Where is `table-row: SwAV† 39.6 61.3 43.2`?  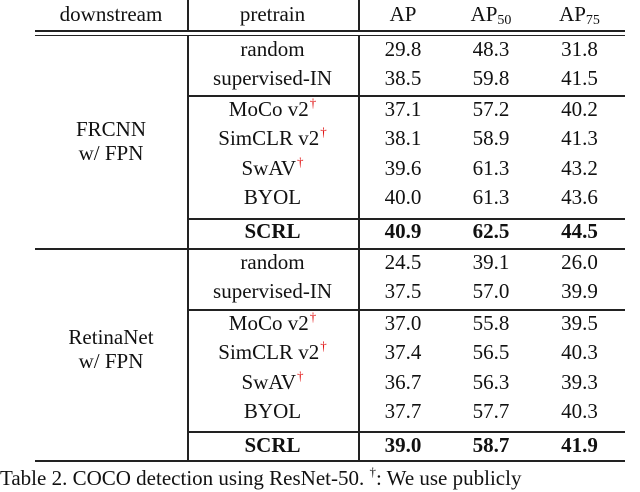 table-row: SwAV† 39.6 61.3 43.2 is located at coordinates (419, 167).